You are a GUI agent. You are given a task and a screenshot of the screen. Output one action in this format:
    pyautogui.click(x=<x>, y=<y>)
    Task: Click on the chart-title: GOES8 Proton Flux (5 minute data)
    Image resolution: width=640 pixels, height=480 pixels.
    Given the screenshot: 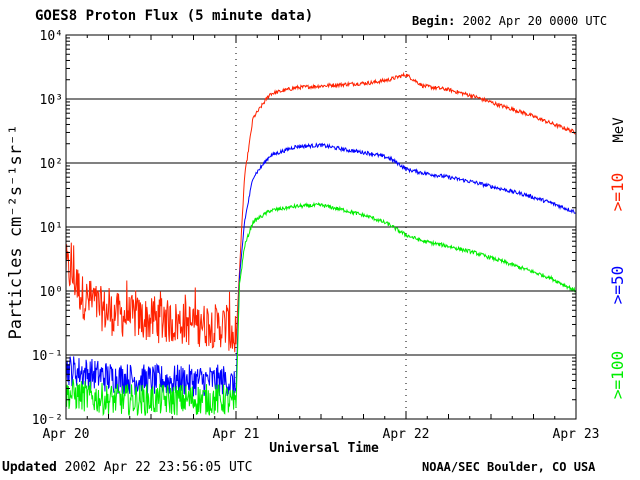 What is the action you would take?
    pyautogui.click(x=174, y=16)
    